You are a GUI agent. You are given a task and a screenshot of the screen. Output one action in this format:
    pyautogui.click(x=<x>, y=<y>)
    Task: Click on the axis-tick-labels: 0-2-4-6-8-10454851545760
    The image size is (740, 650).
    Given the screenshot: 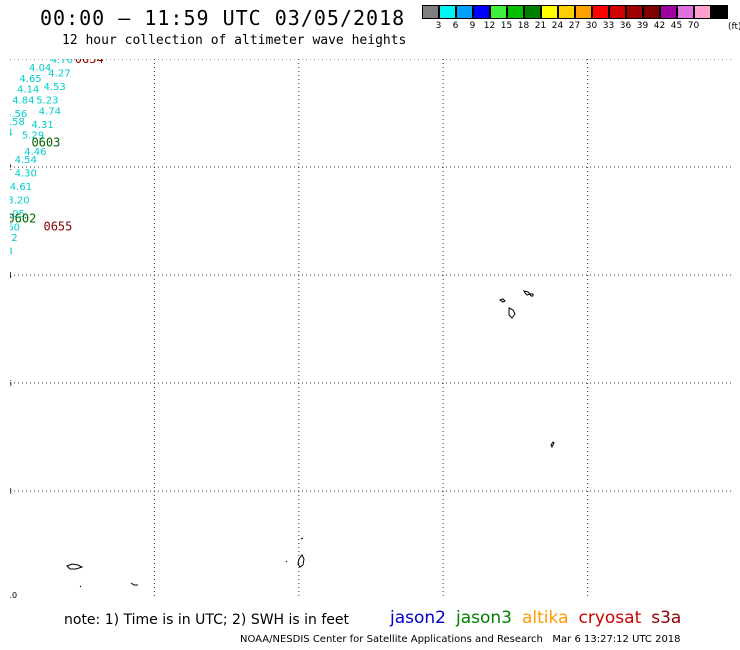 What is the action you would take?
    pyautogui.click(x=13, y=381)
    